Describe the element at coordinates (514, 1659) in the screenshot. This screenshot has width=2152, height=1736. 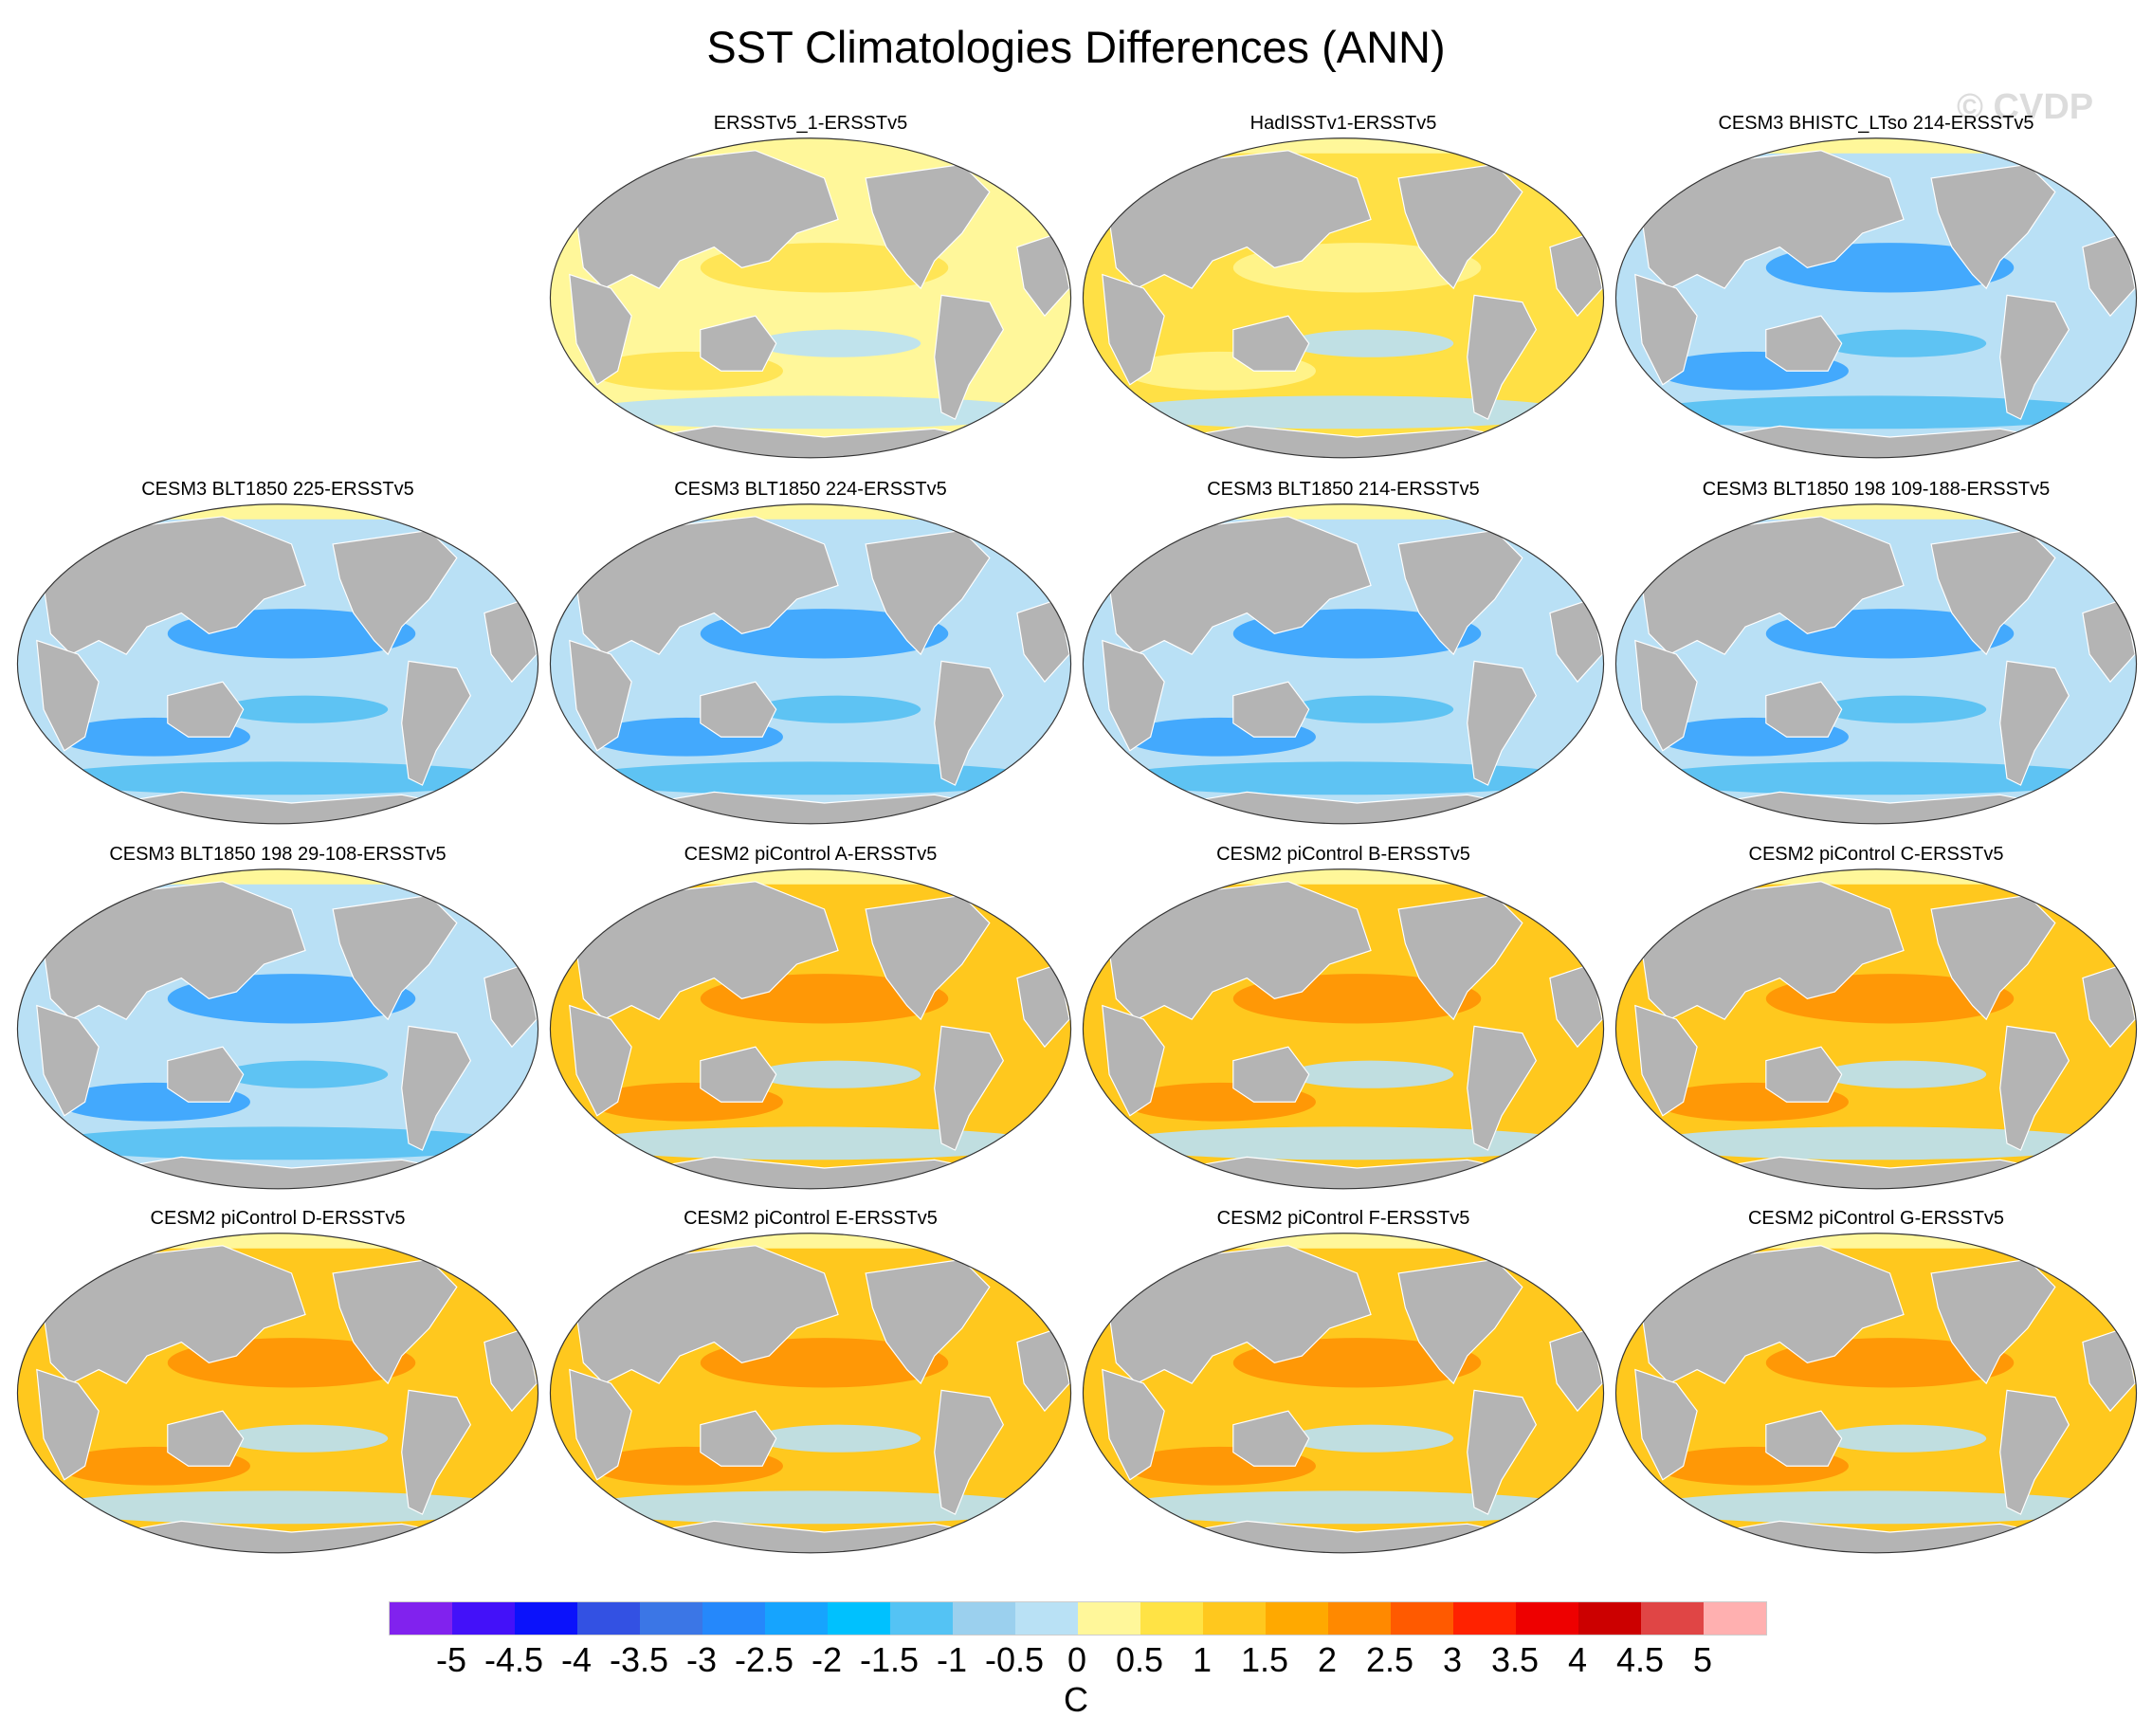
I see `colorbar-tick-label: -4.5` at that location.